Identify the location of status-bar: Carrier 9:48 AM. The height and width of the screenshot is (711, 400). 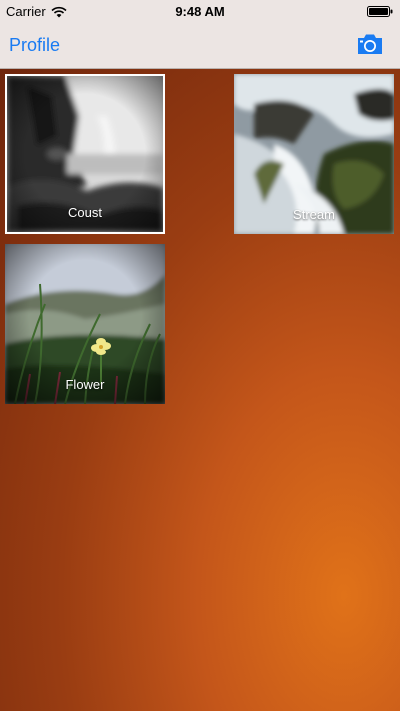
(200, 11).